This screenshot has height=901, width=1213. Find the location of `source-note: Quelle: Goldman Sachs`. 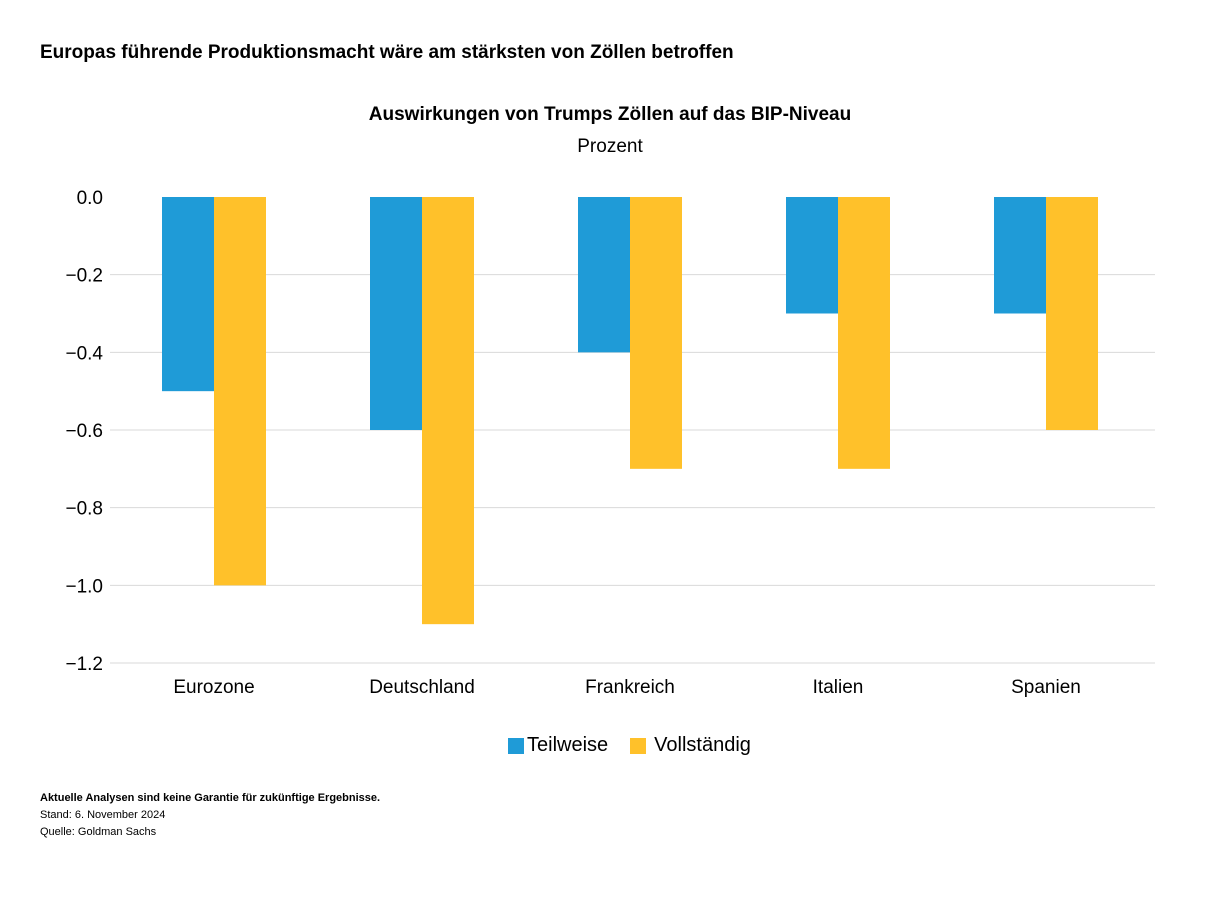

source-note: Quelle: Goldman Sachs is located at coordinates (98, 832).